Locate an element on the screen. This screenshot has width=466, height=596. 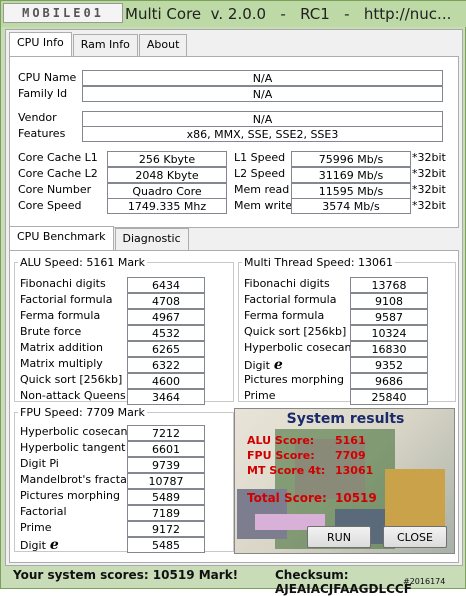
multi-item-label: Hyperbolic cosecant is located at coordinates (300, 347).